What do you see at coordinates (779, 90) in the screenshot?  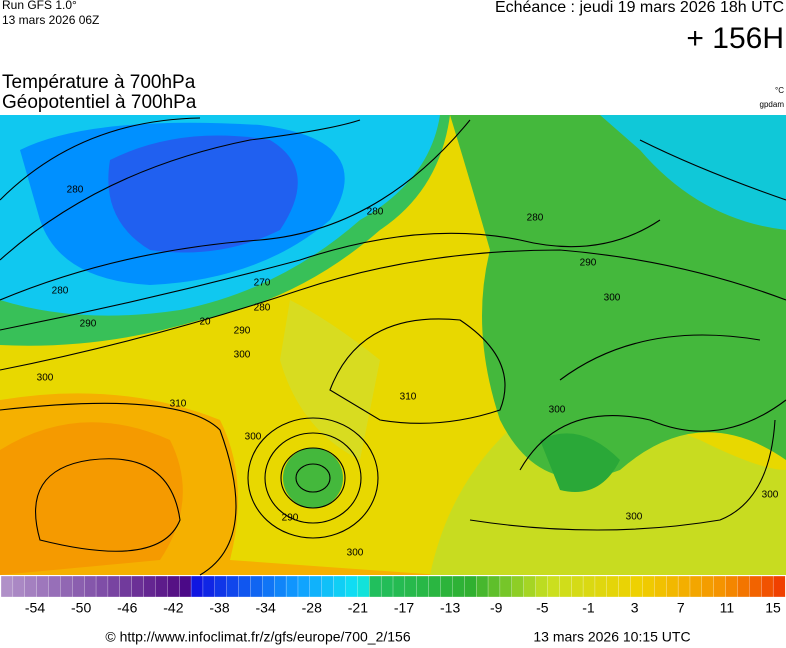 I see `unit-temperature: °C` at bounding box center [779, 90].